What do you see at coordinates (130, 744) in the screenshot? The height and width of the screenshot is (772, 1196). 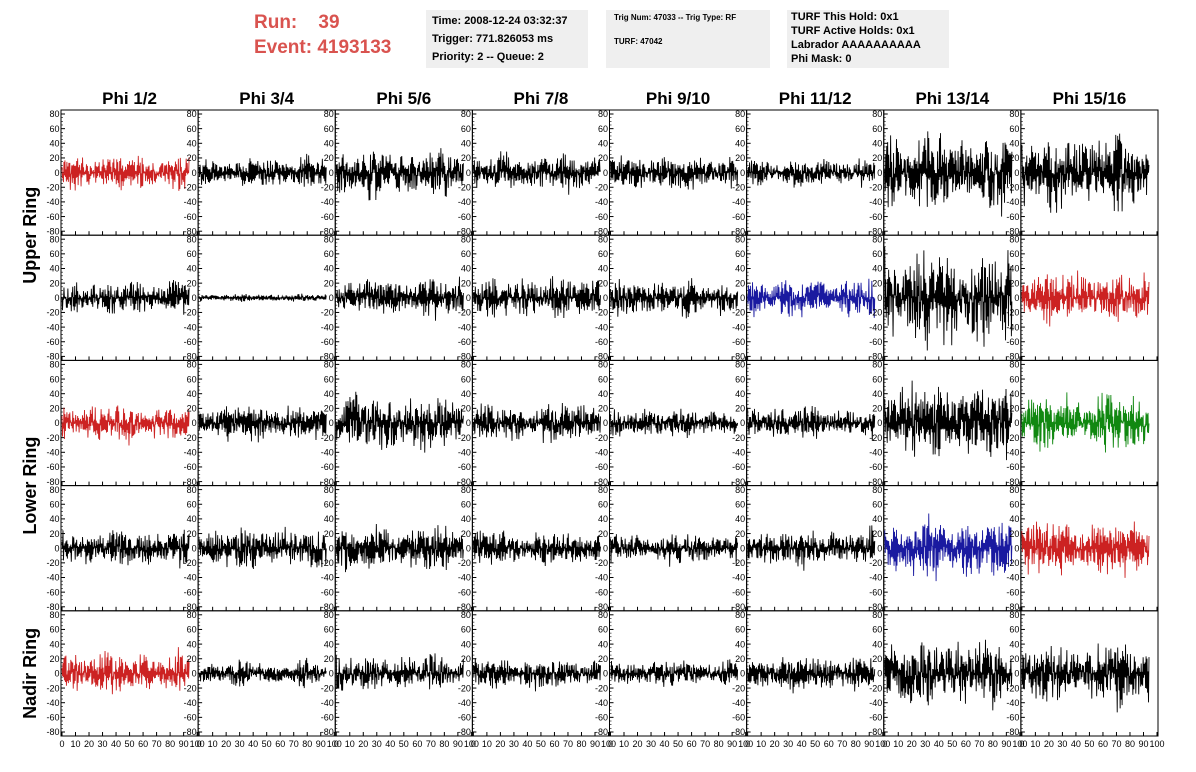 I see `x-tick-label: 50` at bounding box center [130, 744].